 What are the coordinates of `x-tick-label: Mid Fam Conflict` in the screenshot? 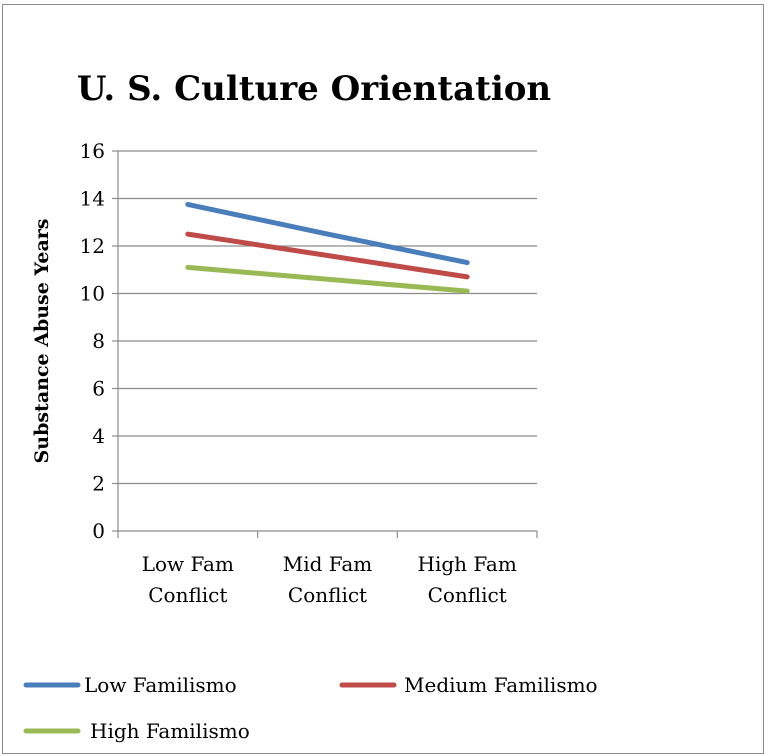 It's located at (327, 579).